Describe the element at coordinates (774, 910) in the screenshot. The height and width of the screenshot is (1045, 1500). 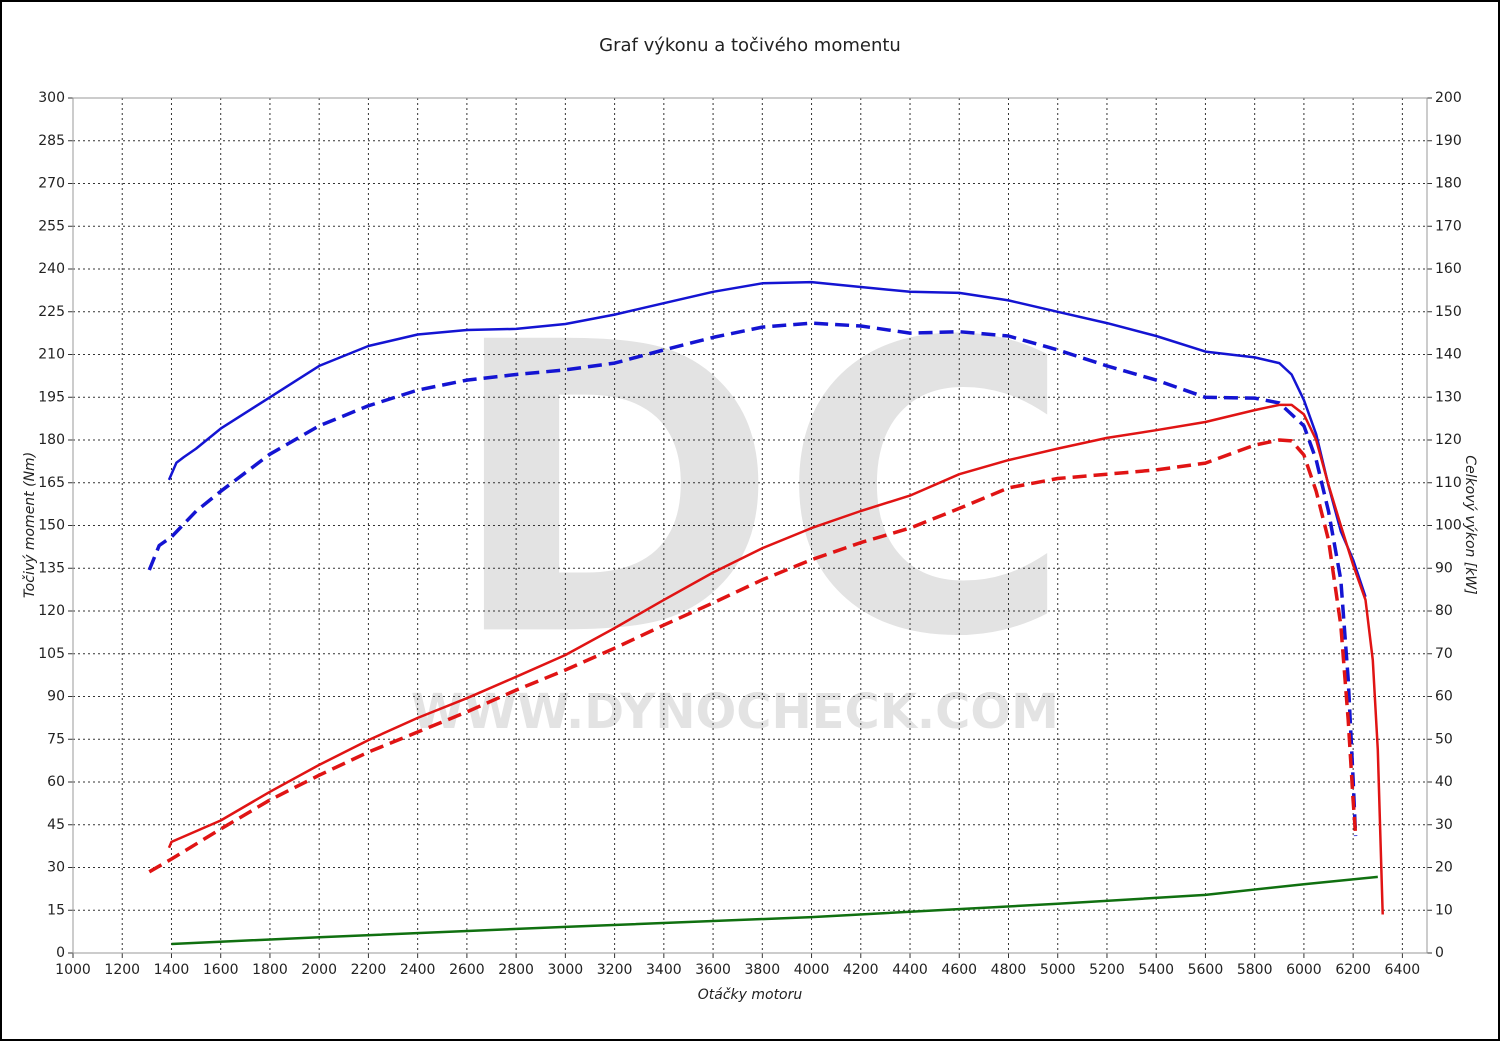
I see `series-line` at that location.